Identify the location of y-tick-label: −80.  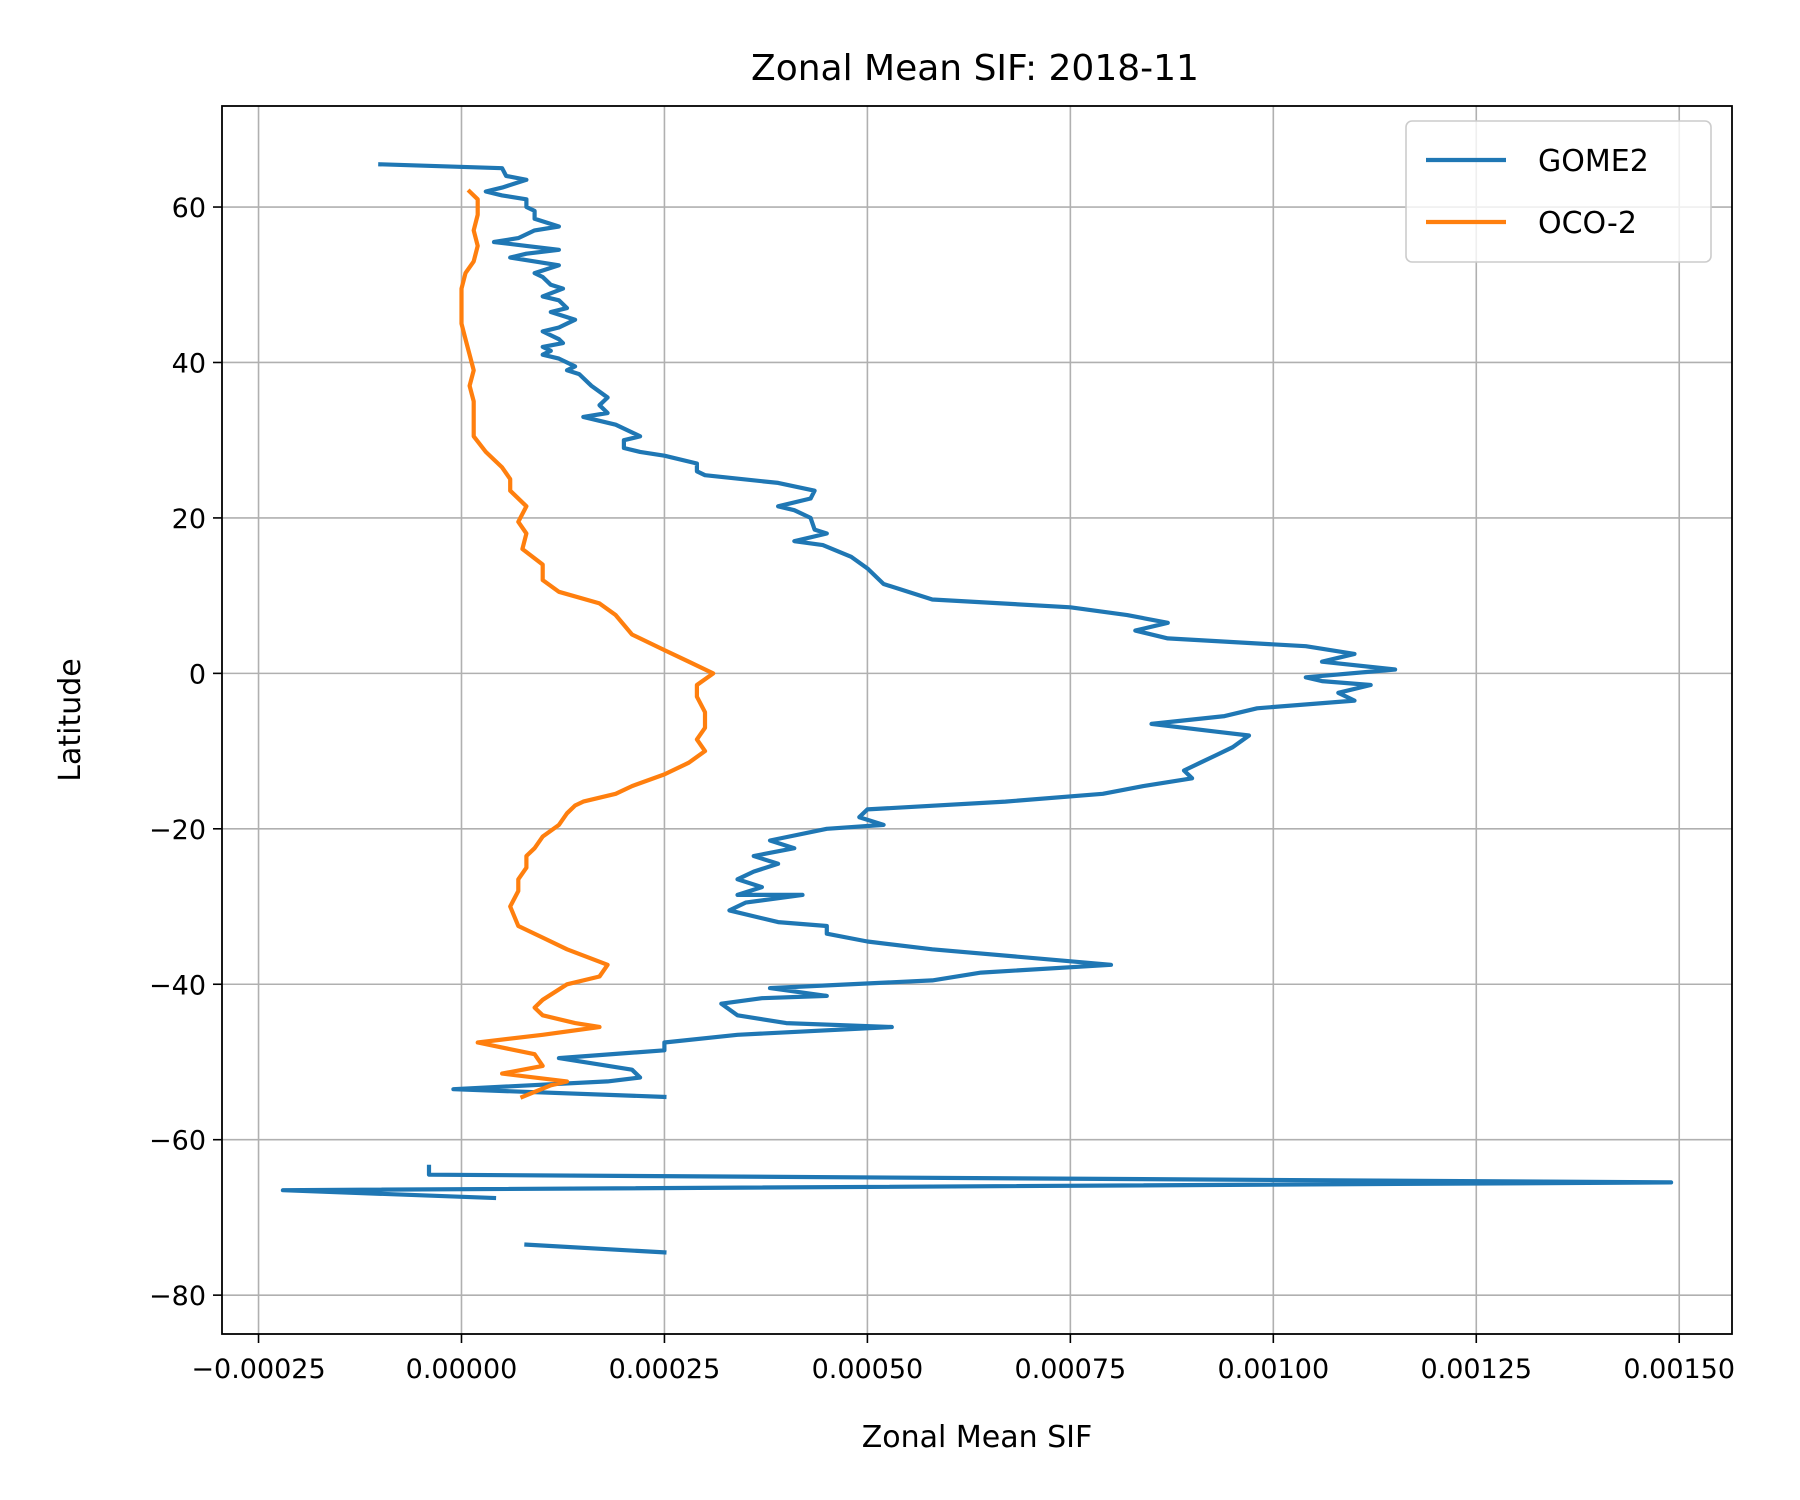
(177, 1296).